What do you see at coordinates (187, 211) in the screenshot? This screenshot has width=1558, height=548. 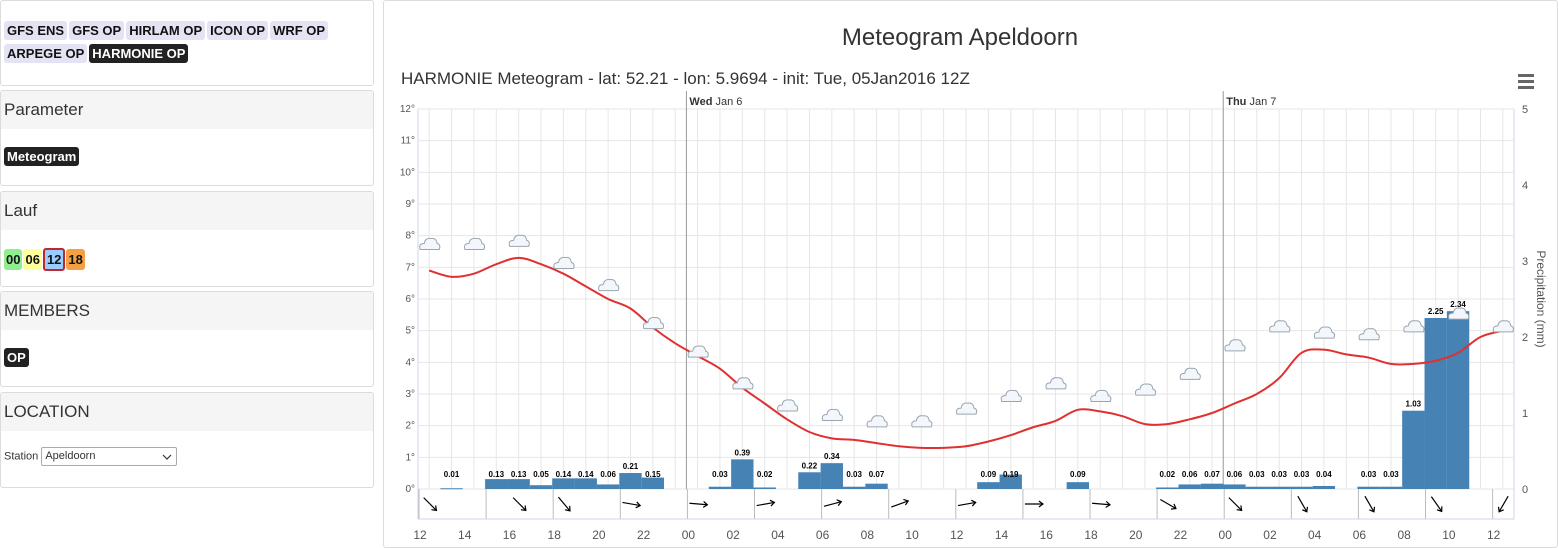 I see `lauf-header: Lauf` at bounding box center [187, 211].